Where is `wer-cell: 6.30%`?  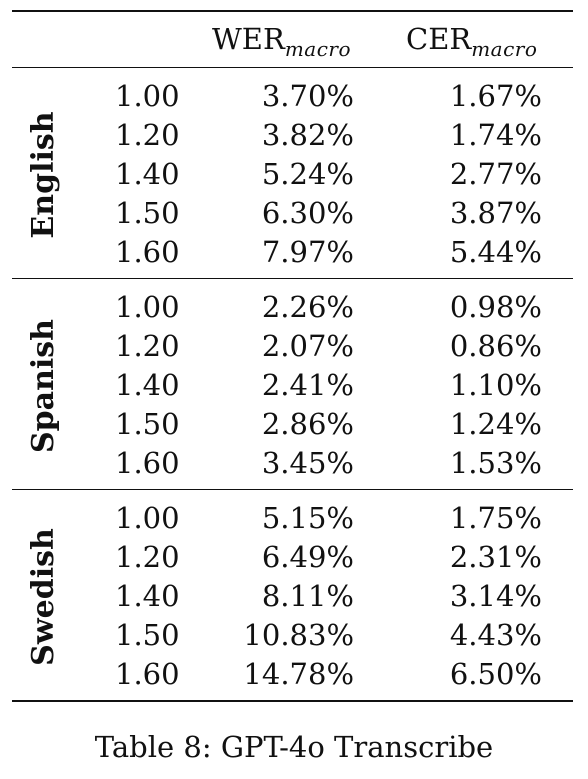
wer-cell: 6.30% is located at coordinates (307, 213).